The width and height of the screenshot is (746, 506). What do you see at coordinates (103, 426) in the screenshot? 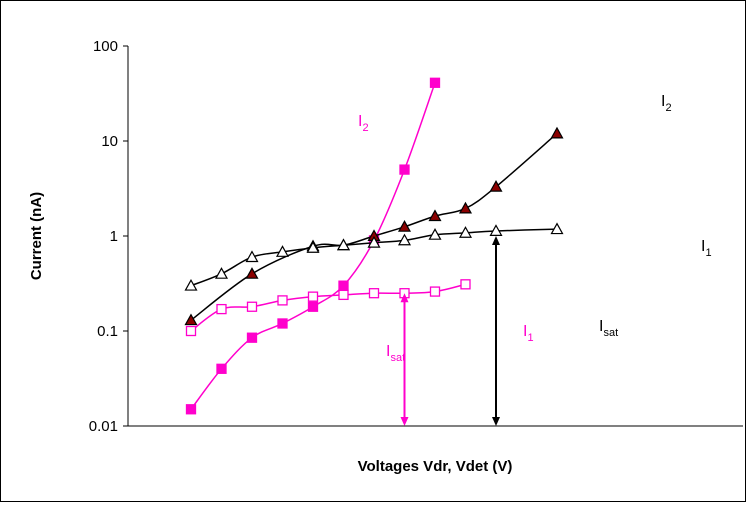
I see `y-tick-label: 0.01` at bounding box center [103, 426].